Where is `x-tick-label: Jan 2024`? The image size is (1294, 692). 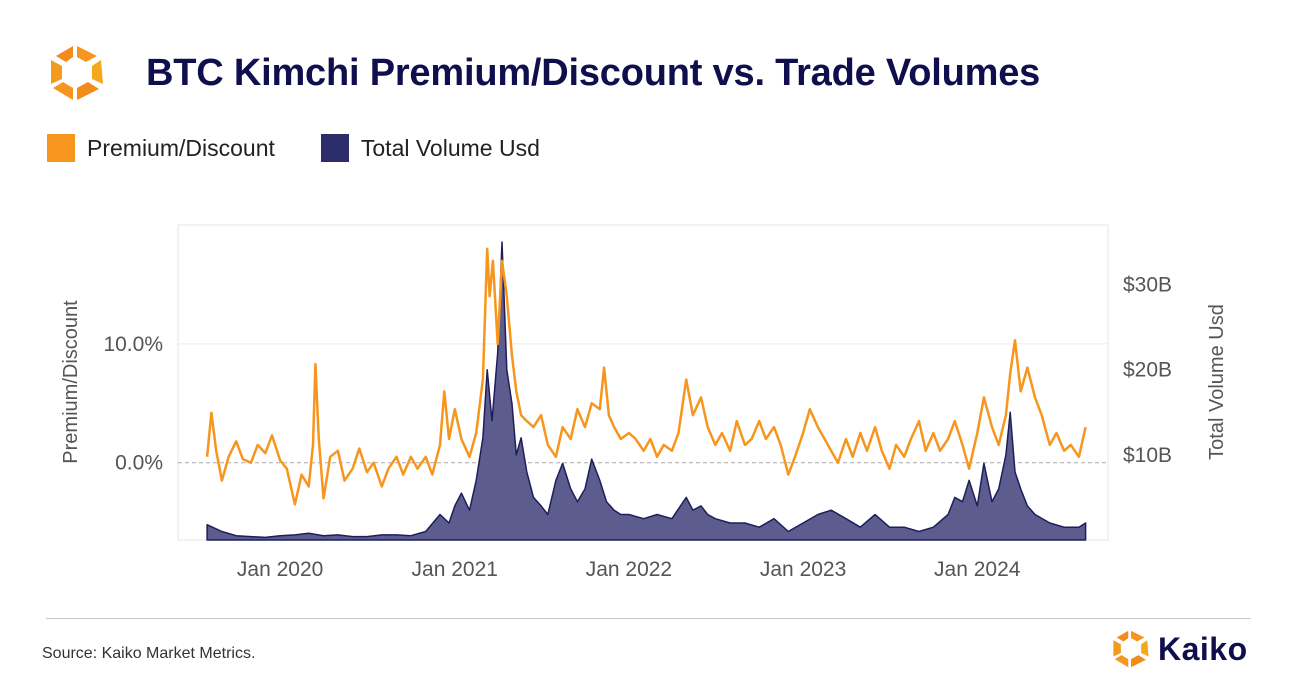 x-tick-label: Jan 2024 is located at coordinates (977, 569).